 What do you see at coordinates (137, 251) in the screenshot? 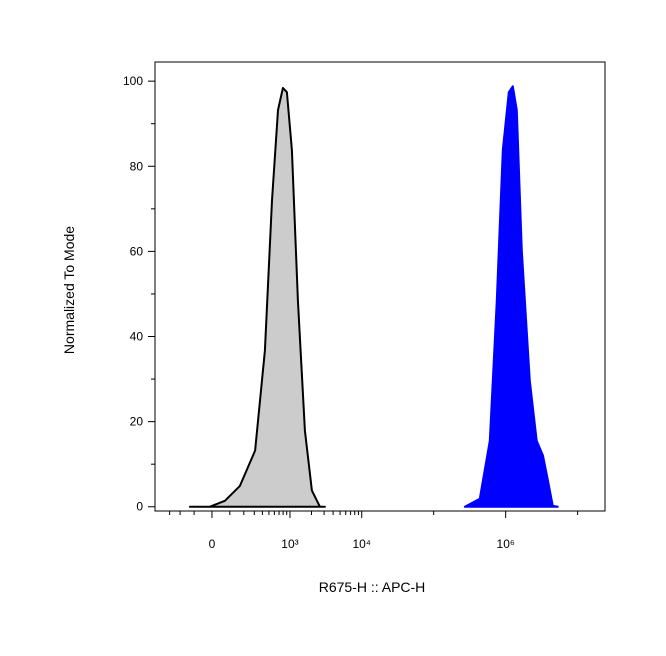
I see `y-tick-label: 60` at bounding box center [137, 251].